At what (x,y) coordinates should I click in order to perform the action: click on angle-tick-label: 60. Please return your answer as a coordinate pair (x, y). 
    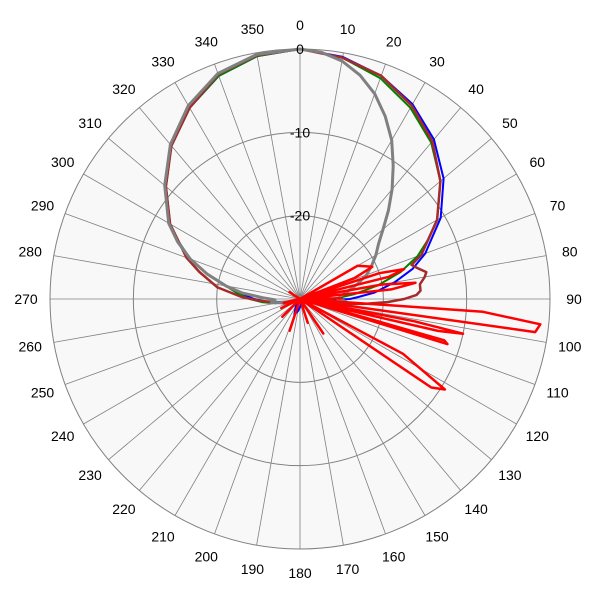
    Looking at the image, I should click on (538, 162).